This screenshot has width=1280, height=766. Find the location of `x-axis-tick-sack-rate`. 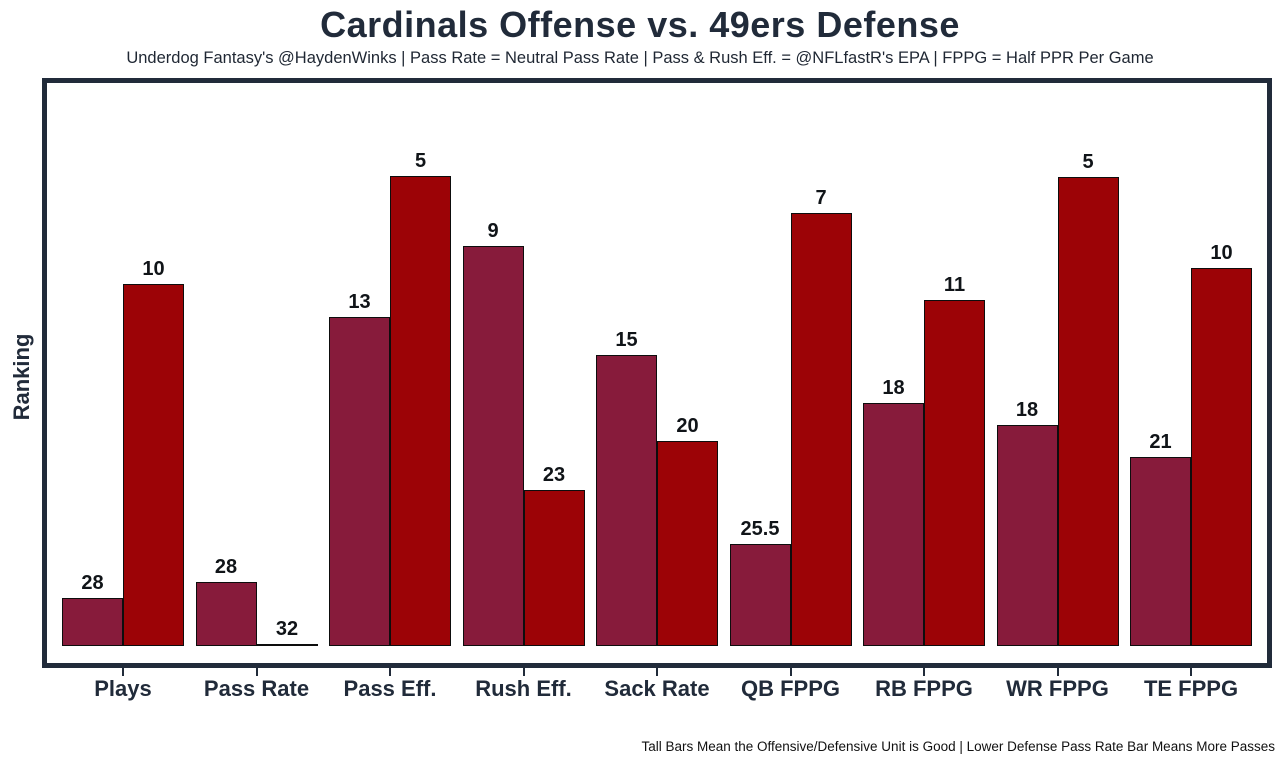

x-axis-tick-sack-rate is located at coordinates (657, 672).